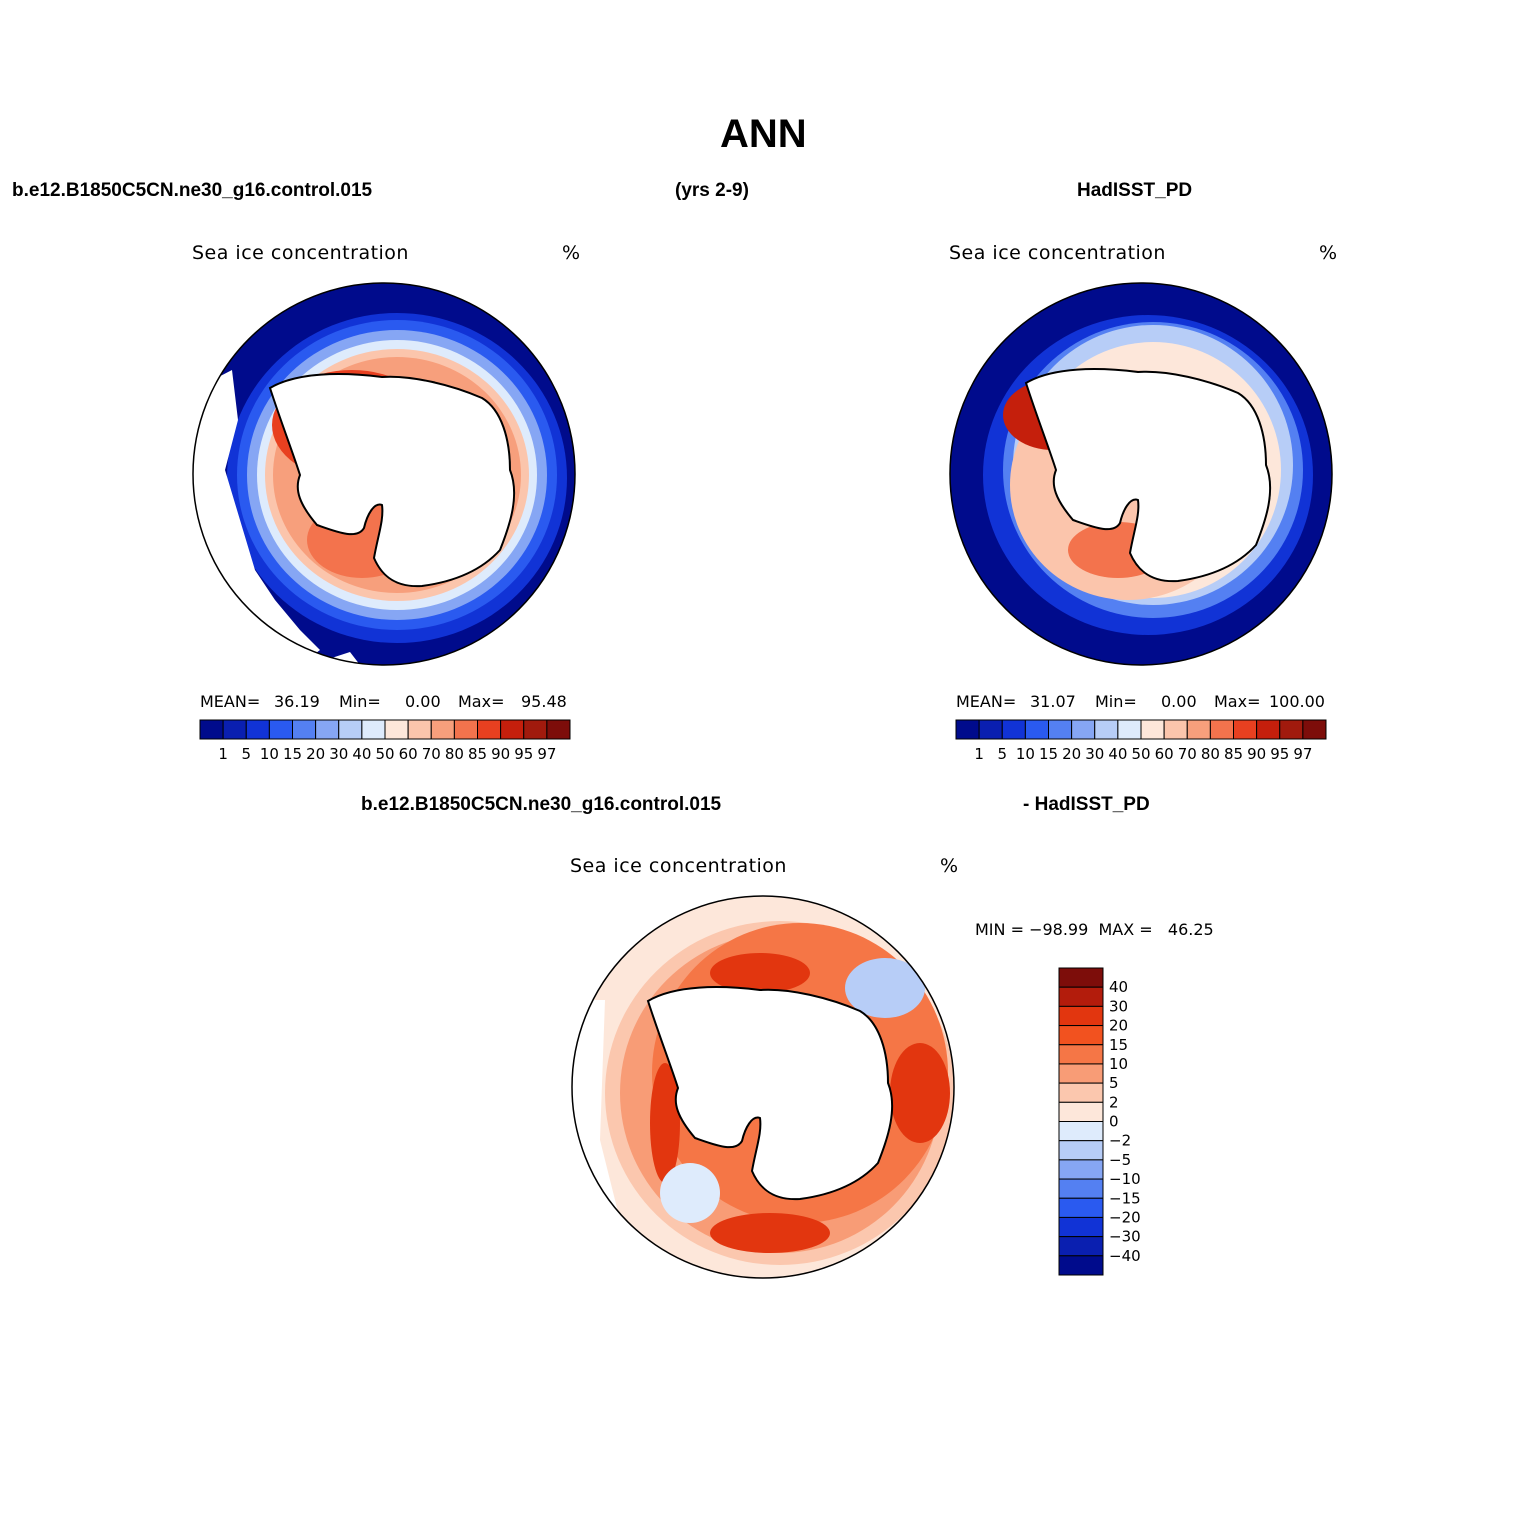 The height and width of the screenshot is (1525, 1525). What do you see at coordinates (544, 701) in the screenshot?
I see `model-max-value: 95.48` at bounding box center [544, 701].